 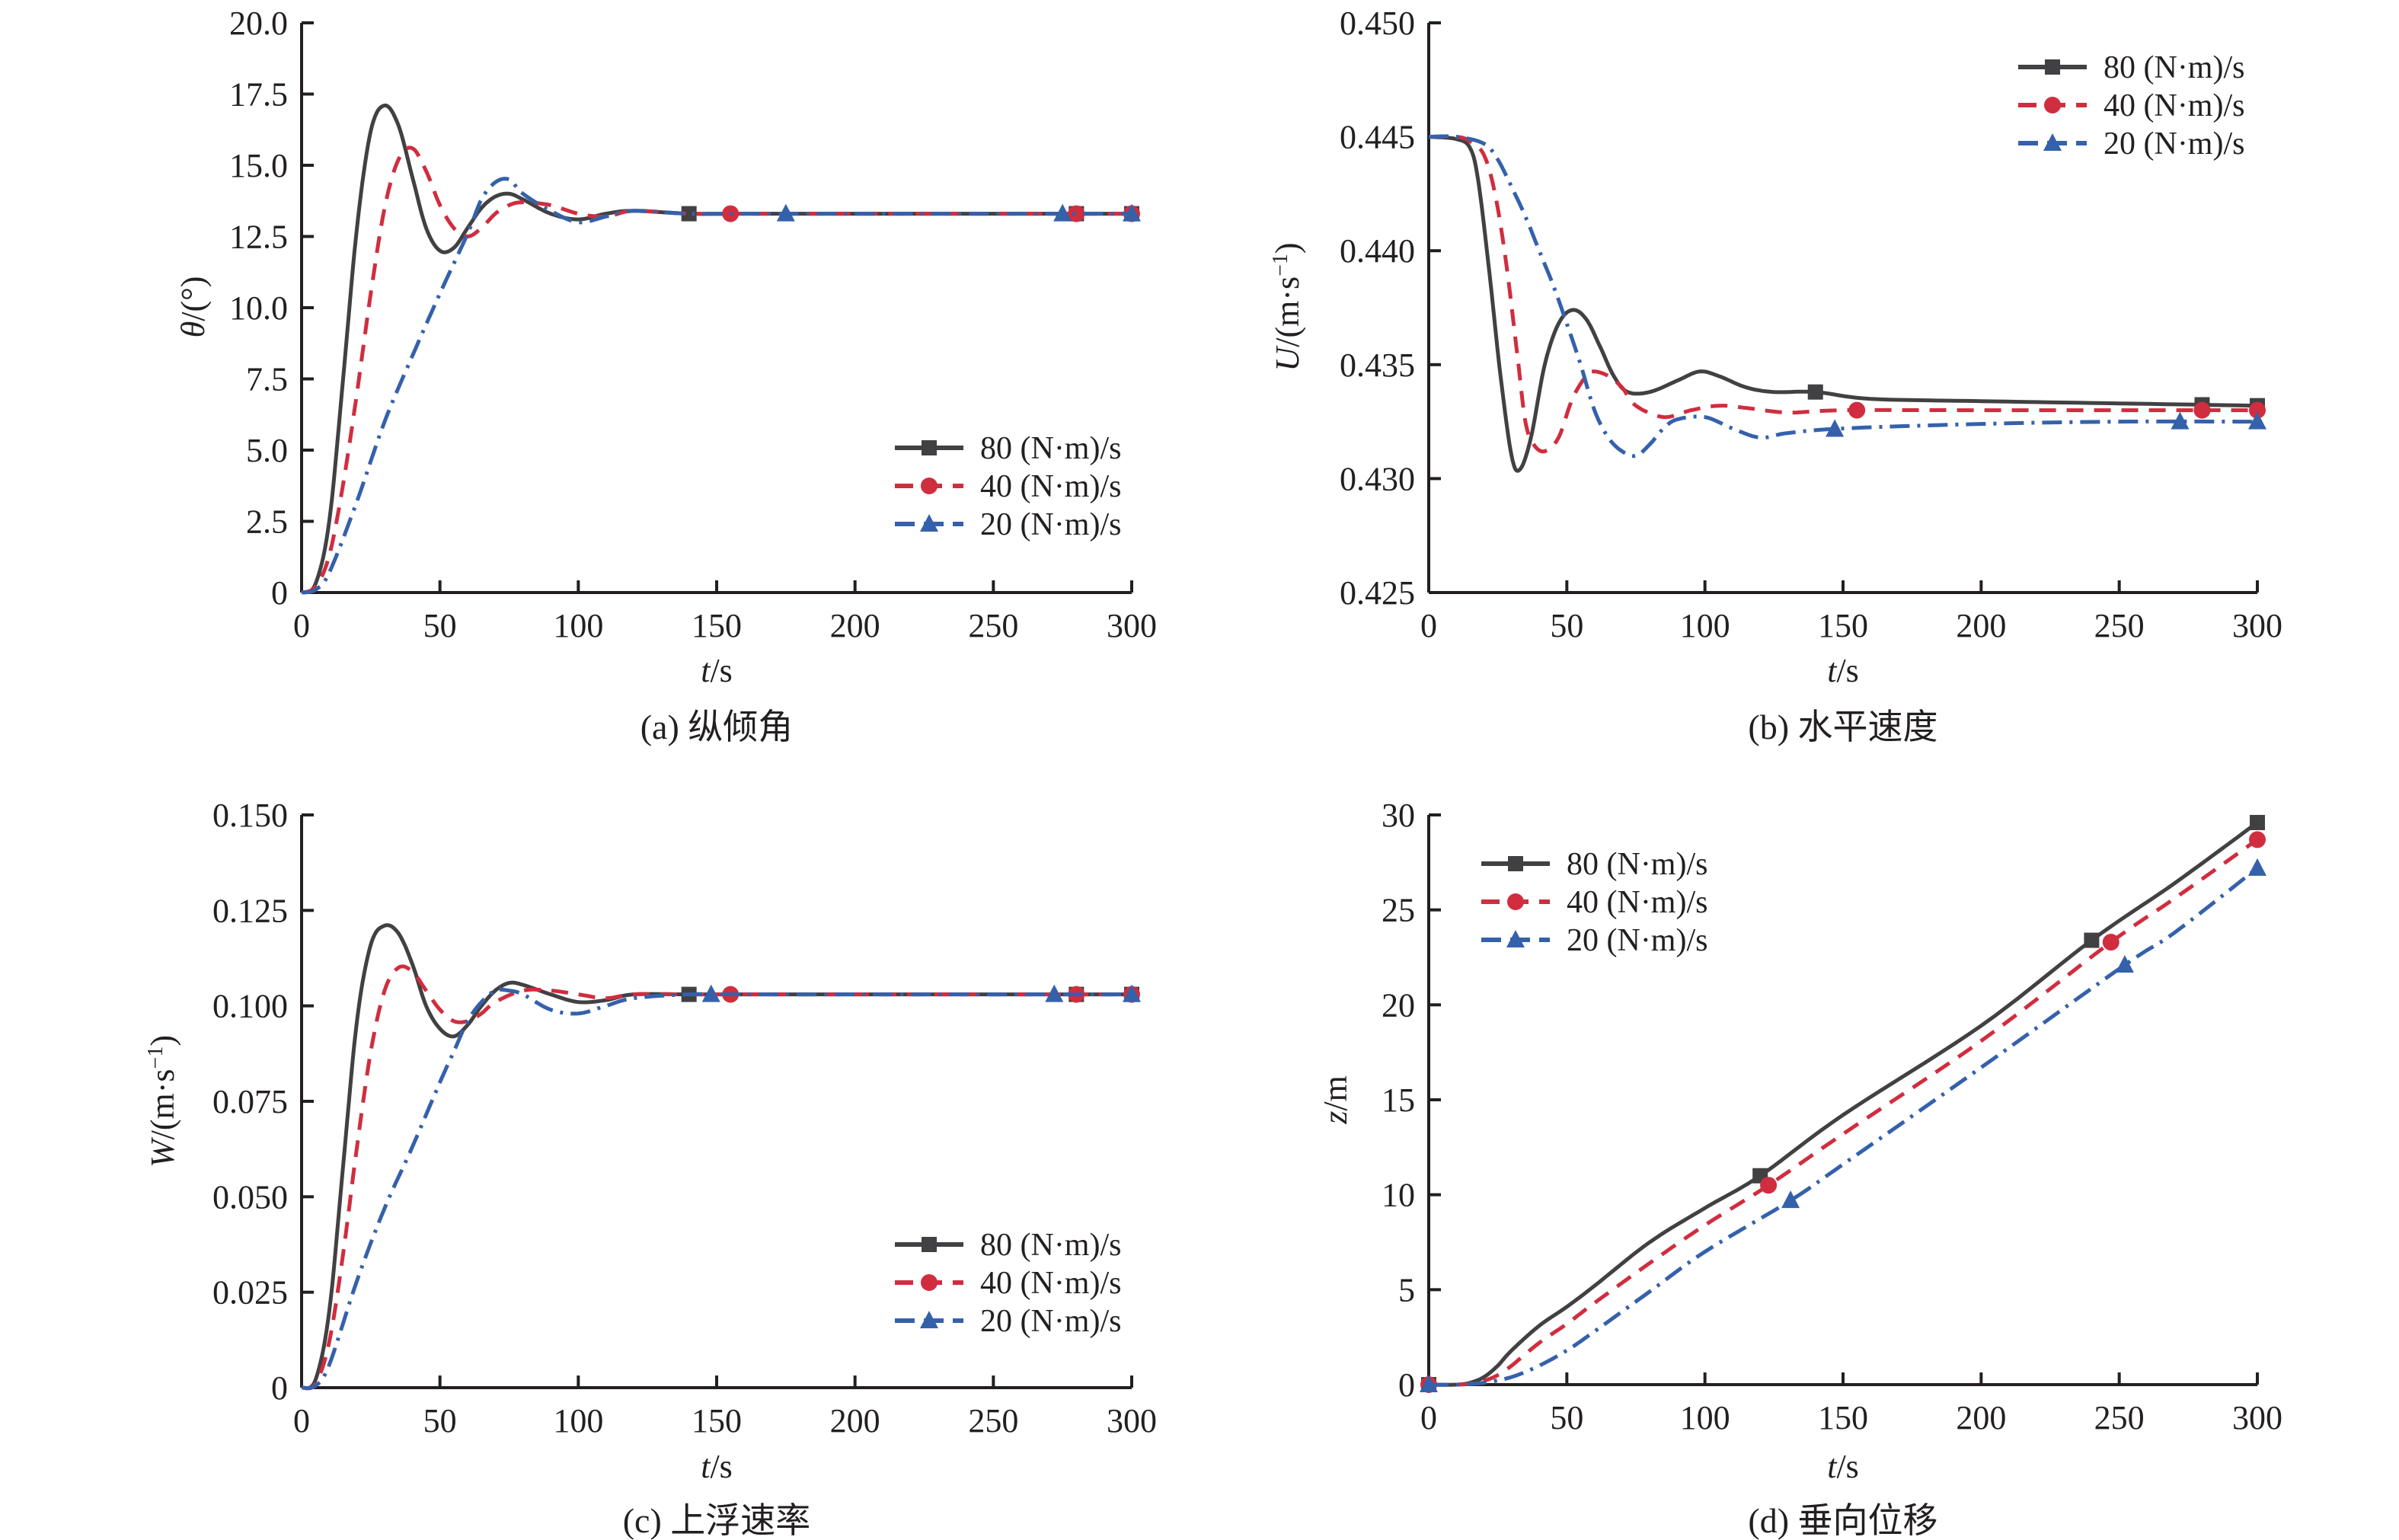 I want to click on y-tick-label-d: 25, so click(x=1398, y=910).